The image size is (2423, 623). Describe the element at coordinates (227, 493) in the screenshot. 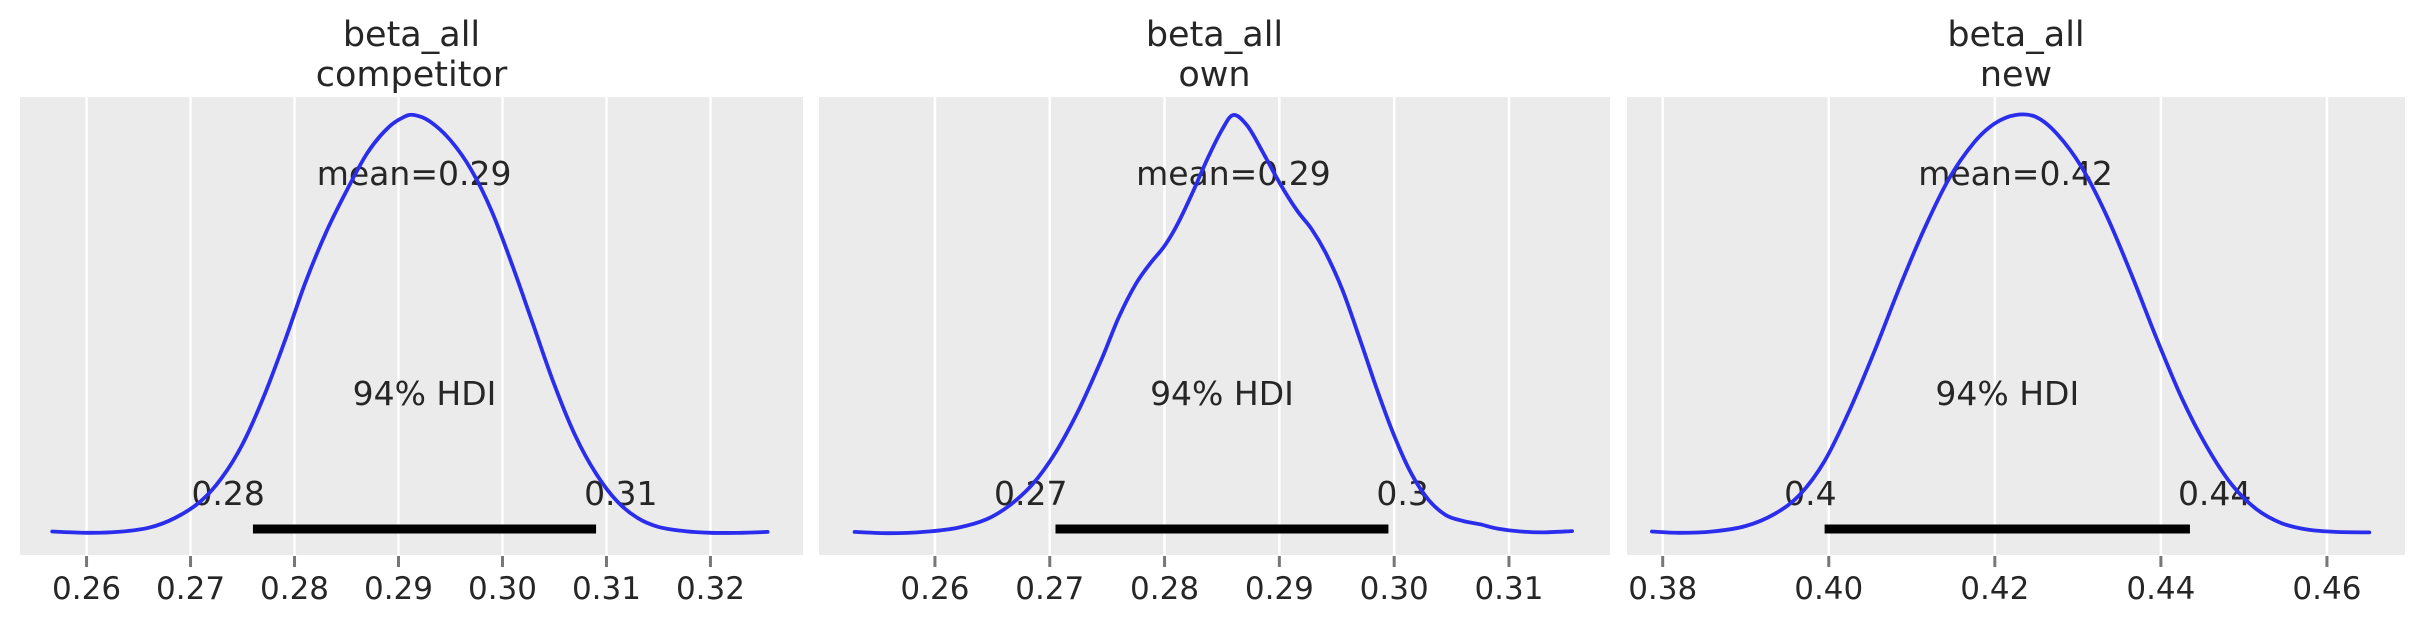

I see `hdi-low-label: 0.28` at that location.